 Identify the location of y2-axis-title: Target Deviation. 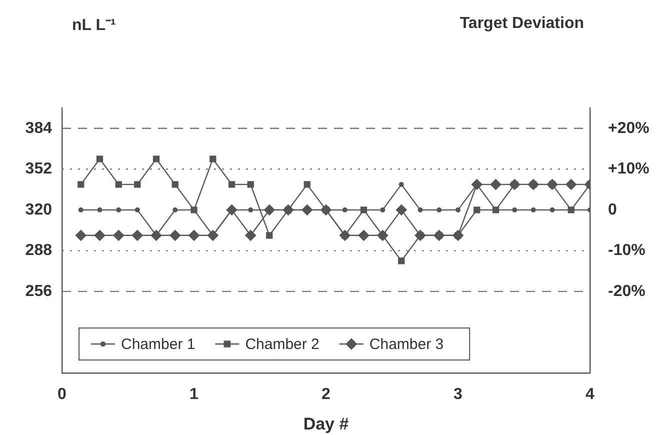
(522, 23).